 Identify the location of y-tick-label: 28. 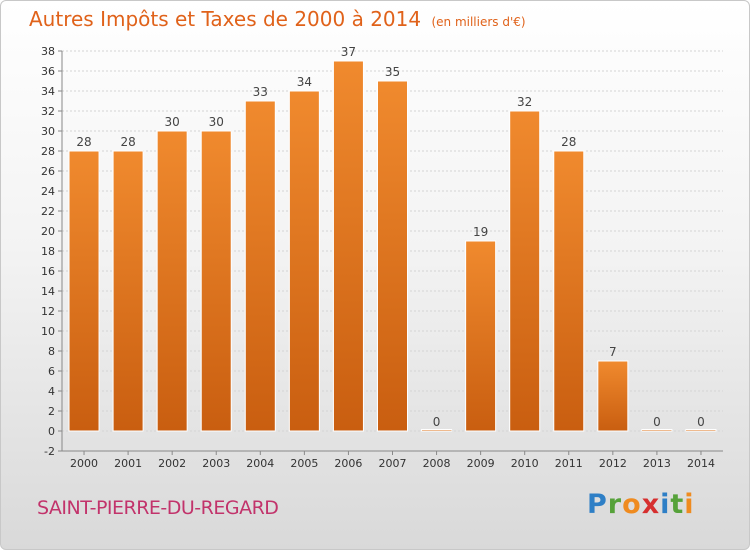
(48, 151).